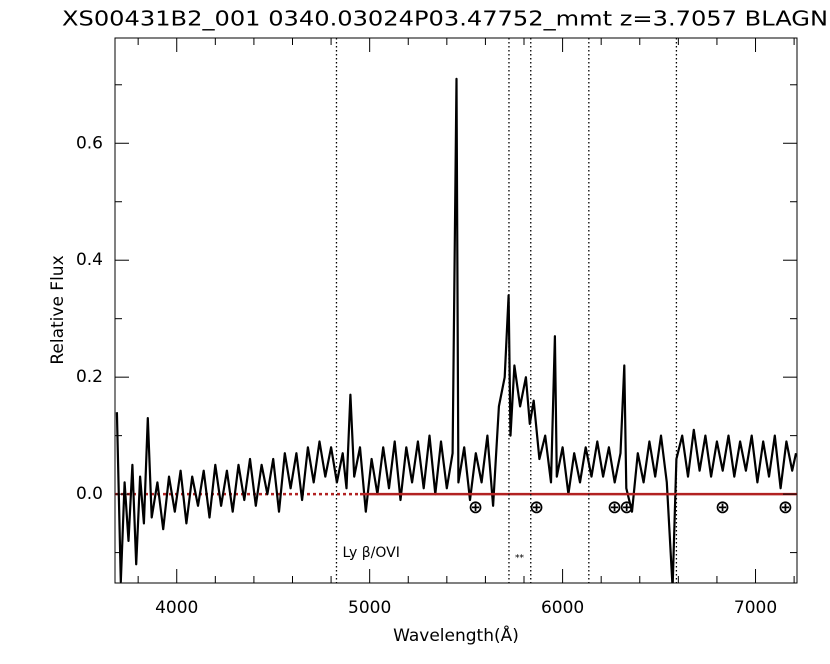 The height and width of the screenshot is (664, 830). I want to click on line-marker-label: Ly β/OVI, so click(370, 553).